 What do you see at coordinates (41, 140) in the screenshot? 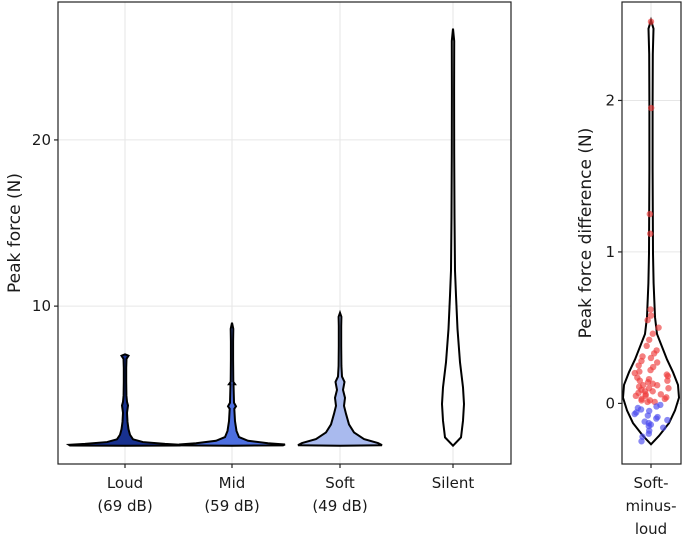
I see `y-tick-label-1: 20` at bounding box center [41, 140].